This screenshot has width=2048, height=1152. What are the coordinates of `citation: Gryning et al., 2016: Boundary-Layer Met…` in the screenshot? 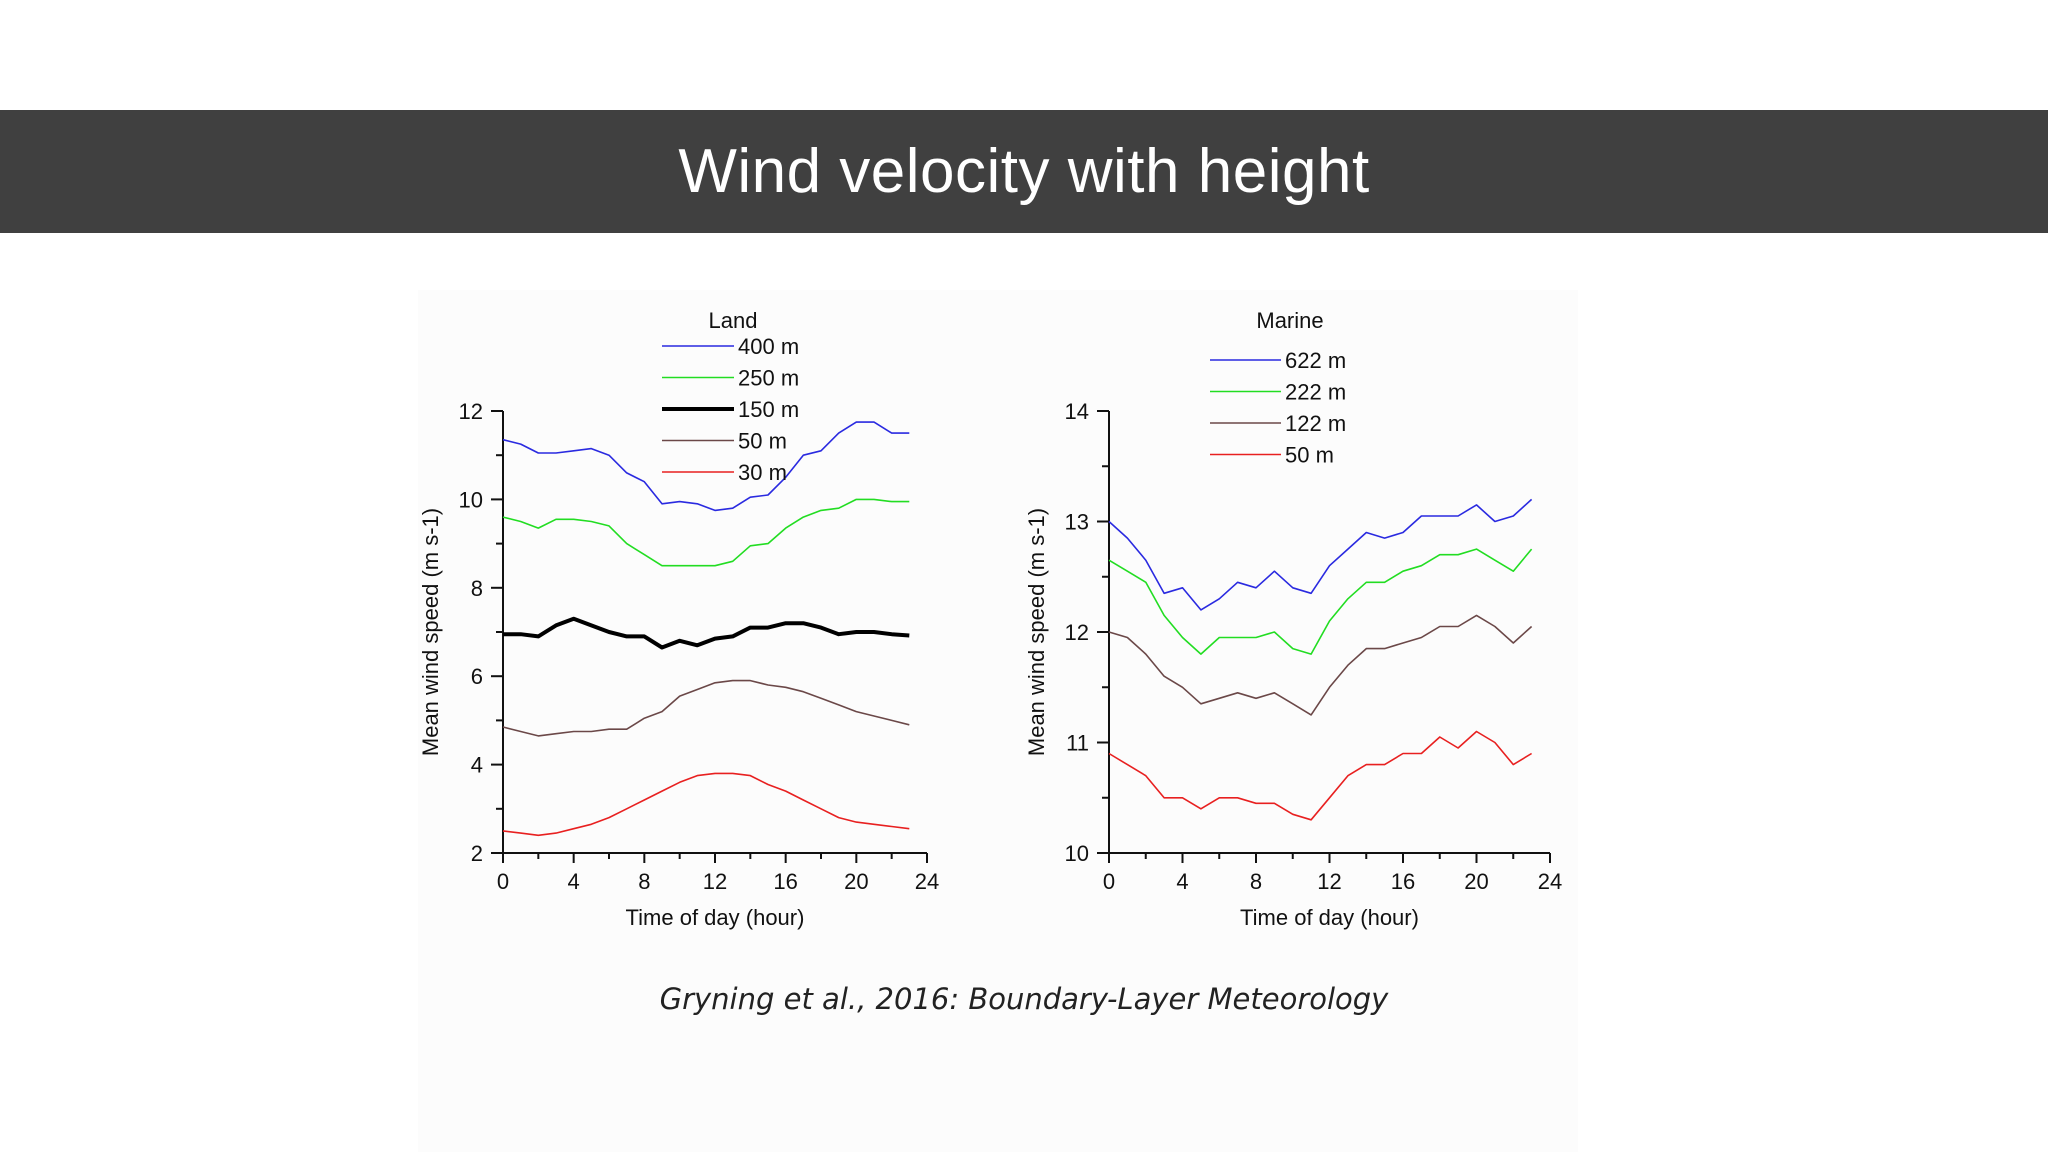 It's located at (1024, 999).